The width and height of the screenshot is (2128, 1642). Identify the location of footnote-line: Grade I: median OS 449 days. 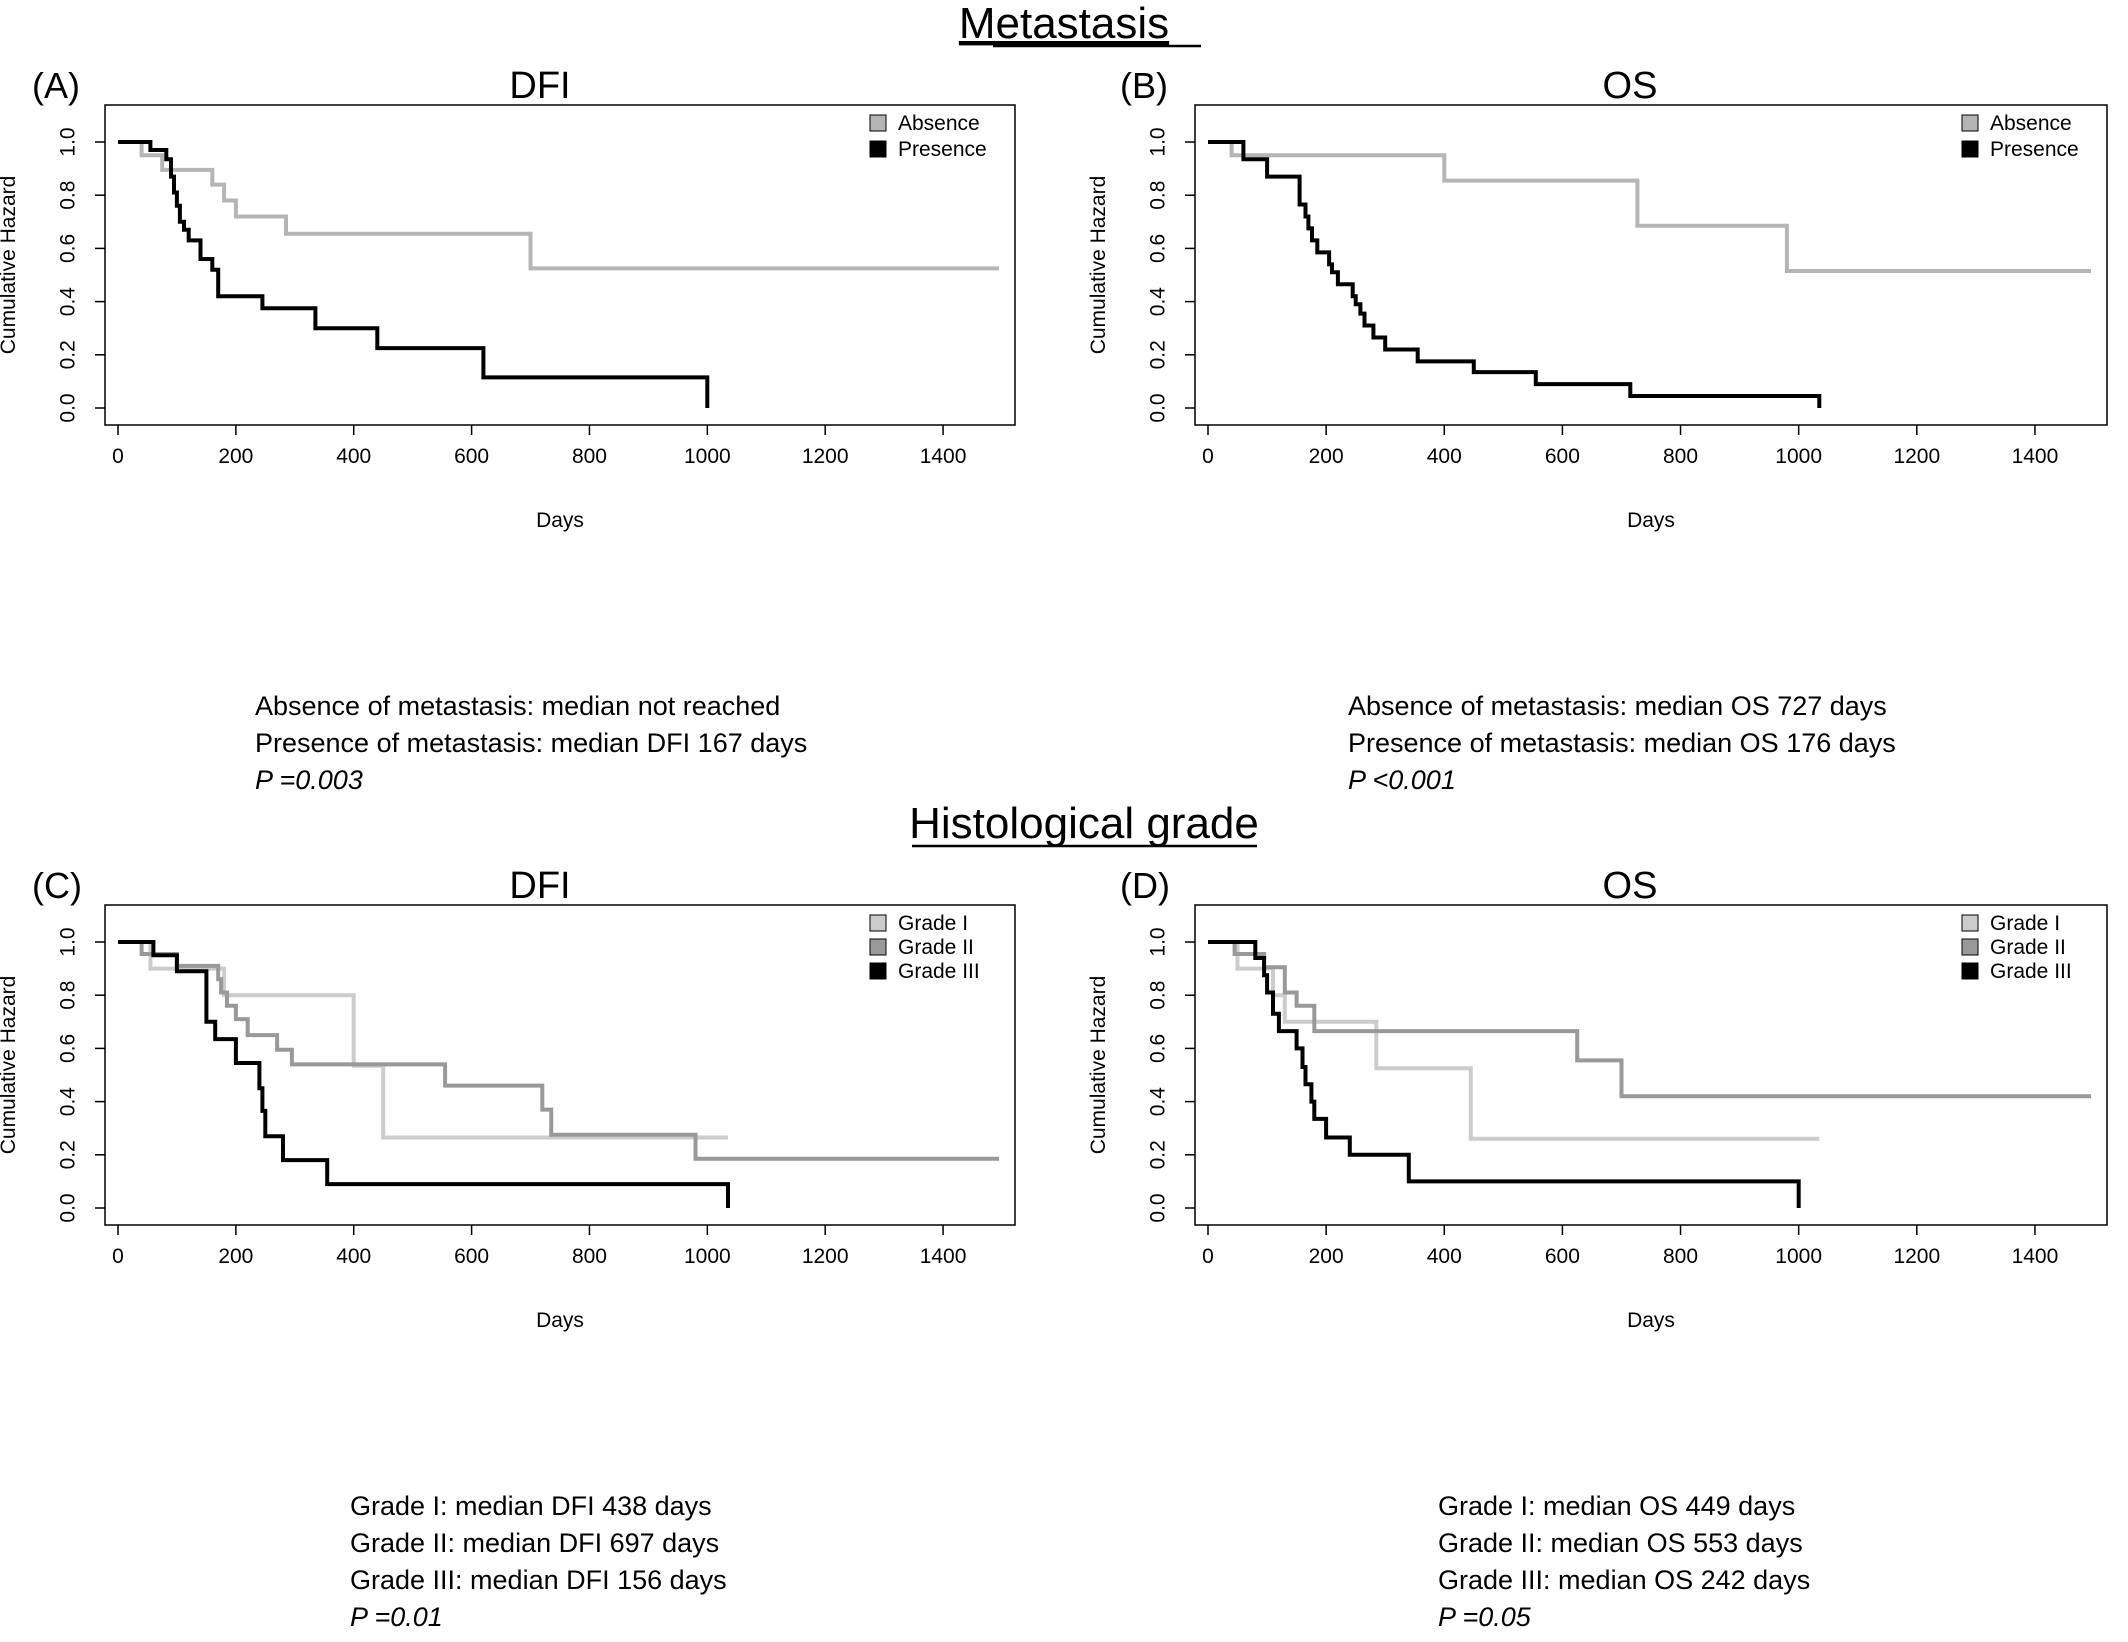
(1616, 1506).